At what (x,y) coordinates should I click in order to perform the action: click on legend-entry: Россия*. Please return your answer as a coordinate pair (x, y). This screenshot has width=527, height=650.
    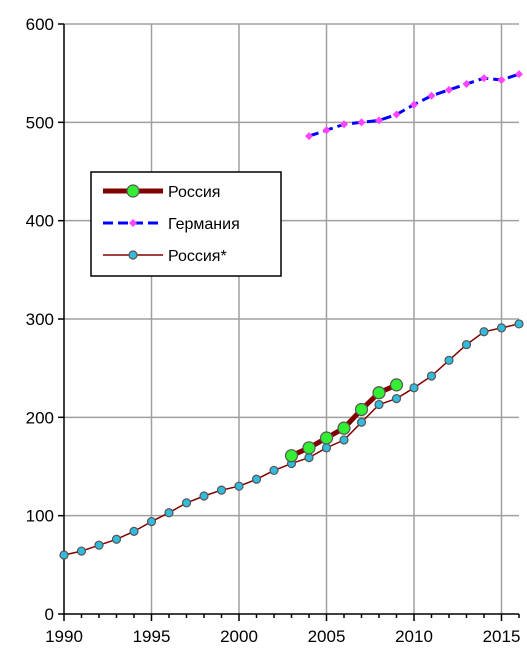
    Looking at the image, I should click on (165, 256).